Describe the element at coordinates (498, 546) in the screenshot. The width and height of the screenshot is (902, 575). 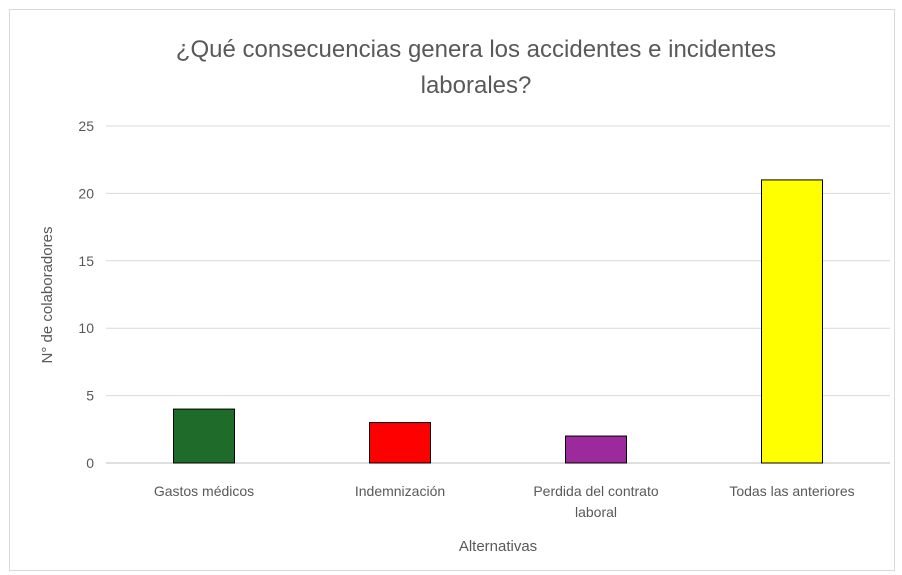
I see `x-axis-title: Alternativas` at that location.